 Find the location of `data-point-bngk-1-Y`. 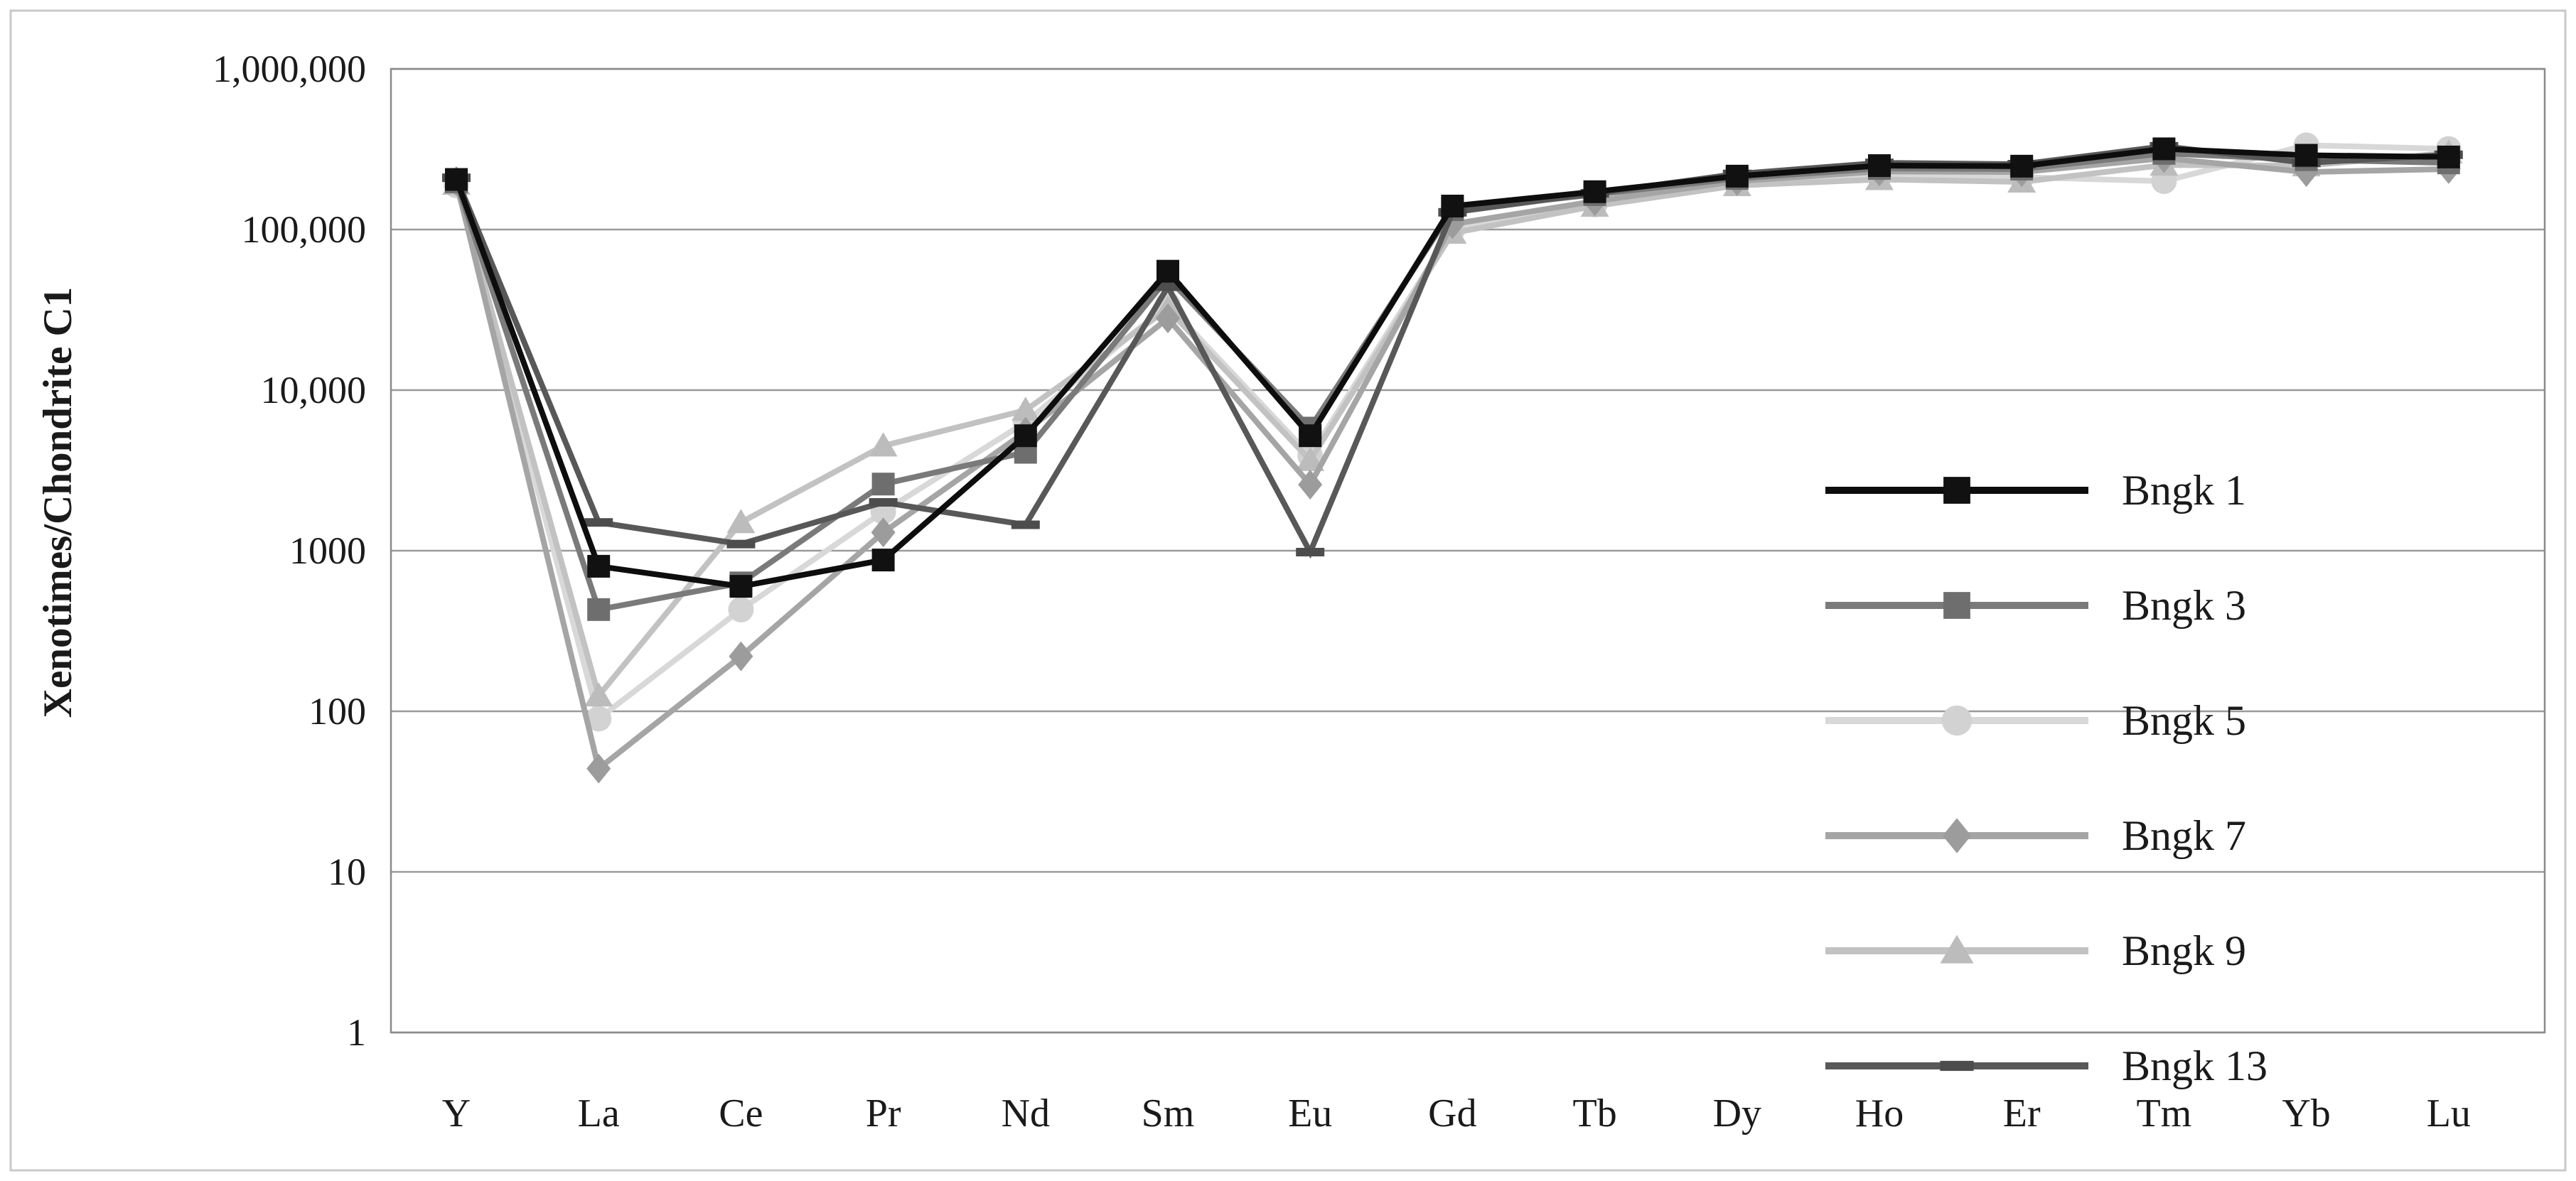

data-point-bngk-1-Y is located at coordinates (456, 179).